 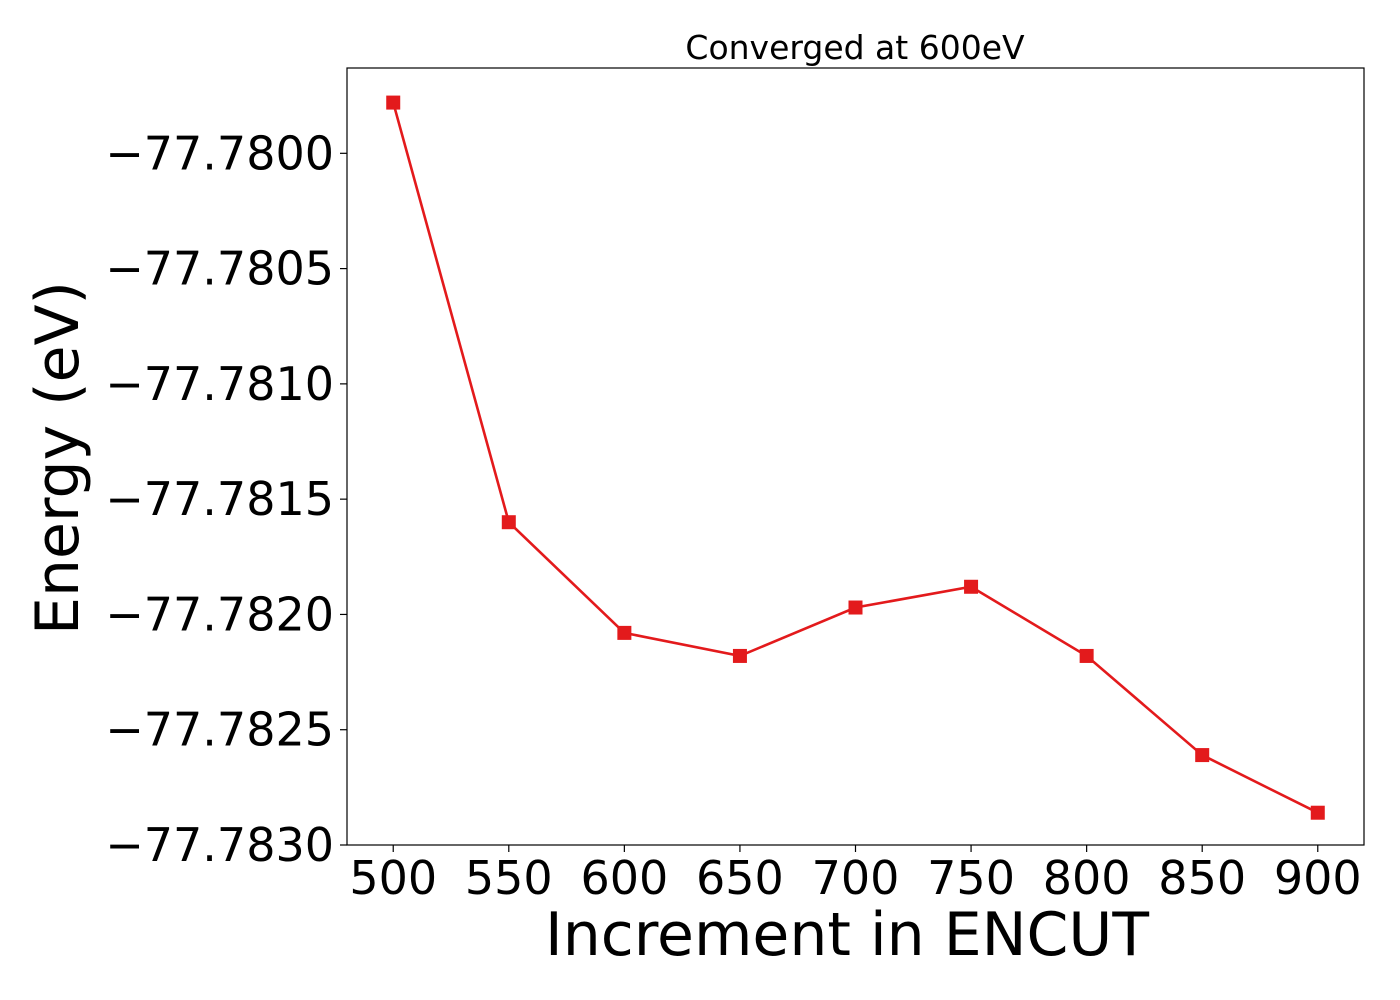 I want to click on x-axis-ticks: 500 550 600 650 700 750 800 850 900, so click(x=855, y=875).